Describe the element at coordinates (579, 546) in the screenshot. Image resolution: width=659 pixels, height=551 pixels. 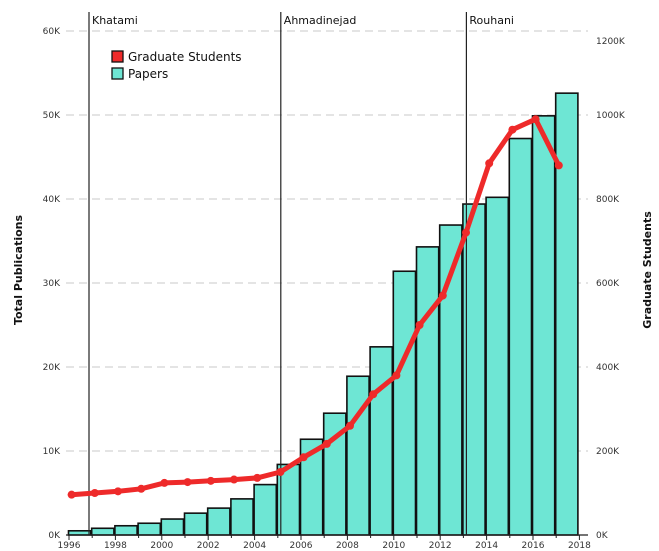
I see `x-tick-label: 2018` at that location.